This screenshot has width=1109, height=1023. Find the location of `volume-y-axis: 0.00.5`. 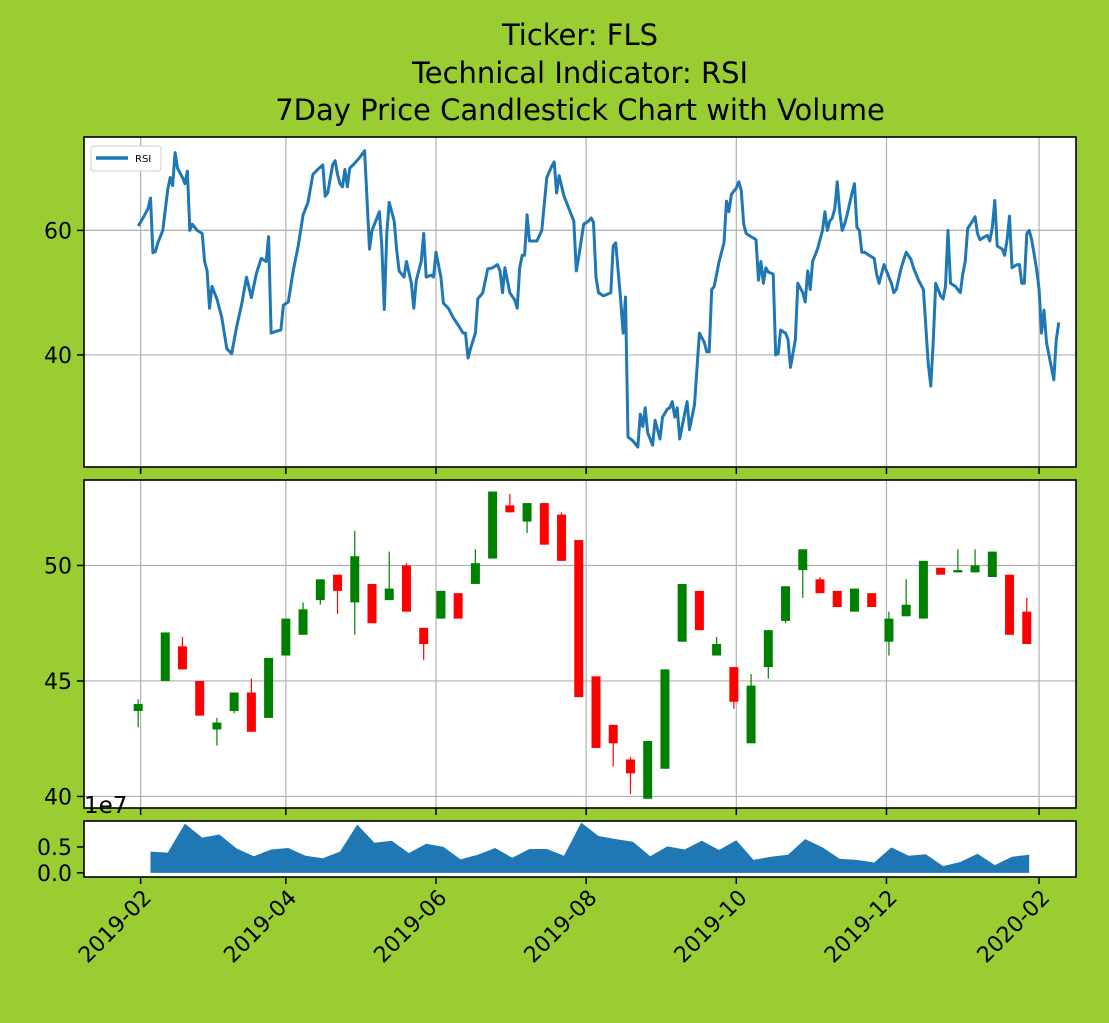

volume-y-axis: 0.00.5 is located at coordinates (60, 861).